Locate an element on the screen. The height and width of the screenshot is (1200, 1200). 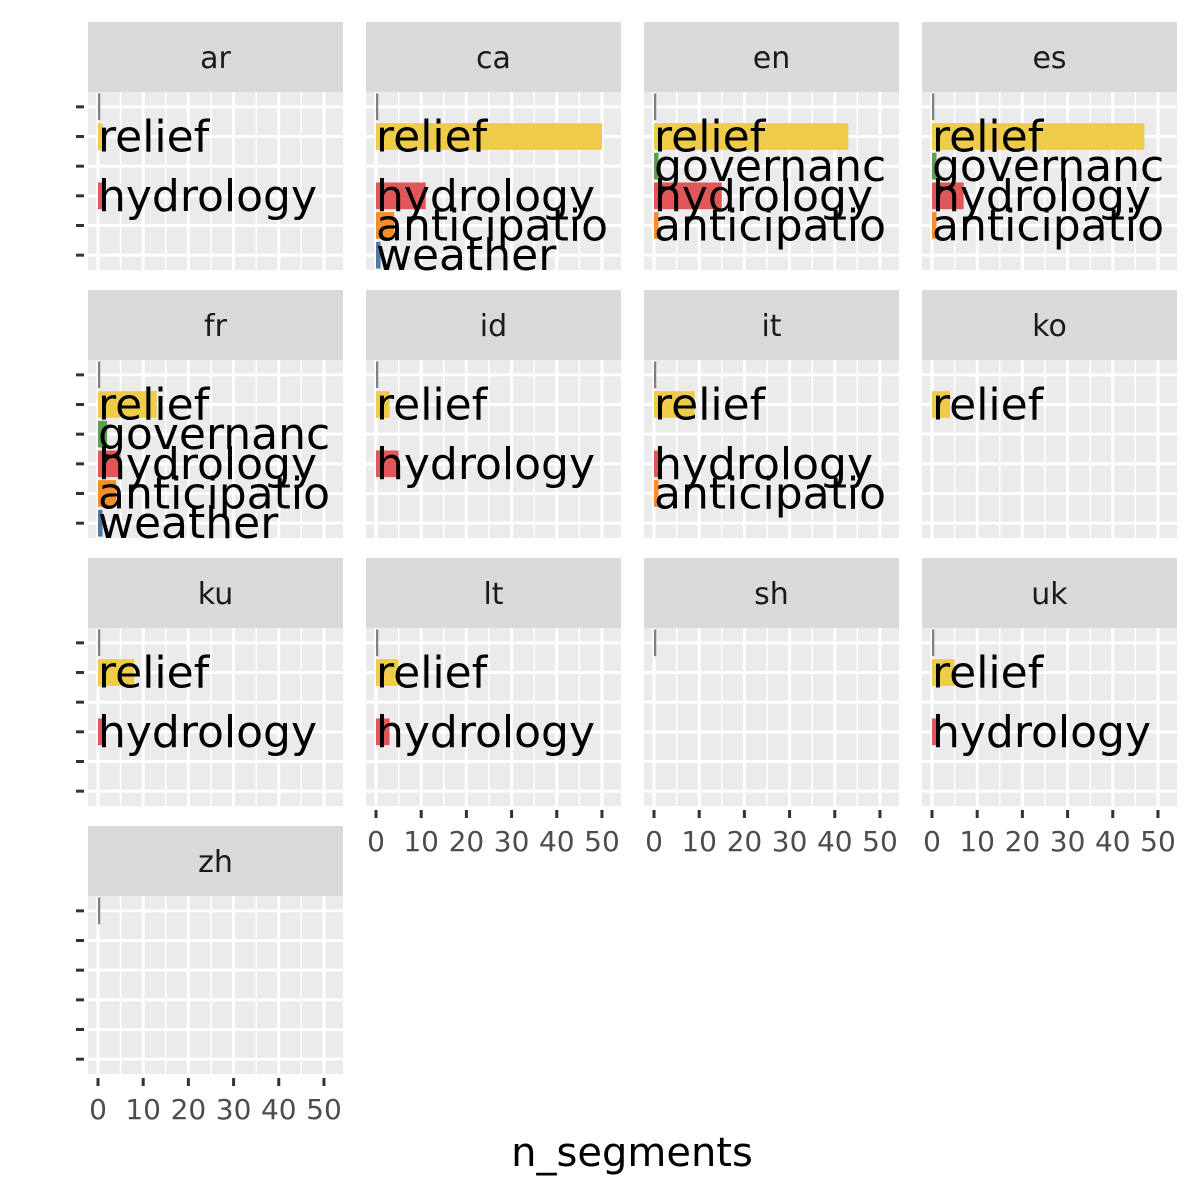
facet-strip-label: ca is located at coordinates (493, 58).